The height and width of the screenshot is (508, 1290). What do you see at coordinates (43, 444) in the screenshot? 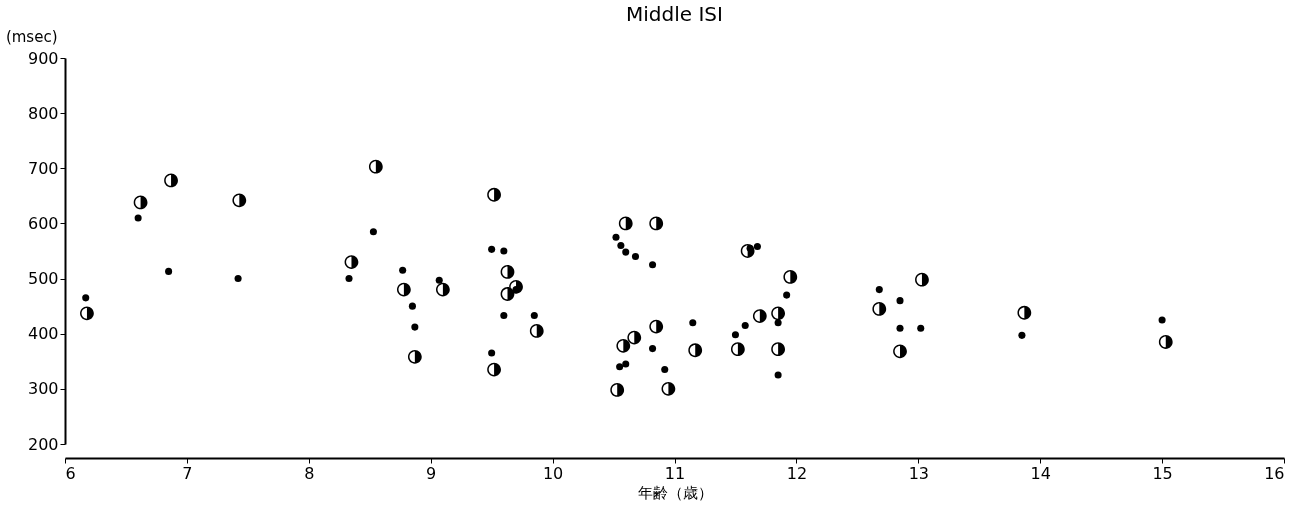
I see `y-tick-label: 200` at bounding box center [43, 444].